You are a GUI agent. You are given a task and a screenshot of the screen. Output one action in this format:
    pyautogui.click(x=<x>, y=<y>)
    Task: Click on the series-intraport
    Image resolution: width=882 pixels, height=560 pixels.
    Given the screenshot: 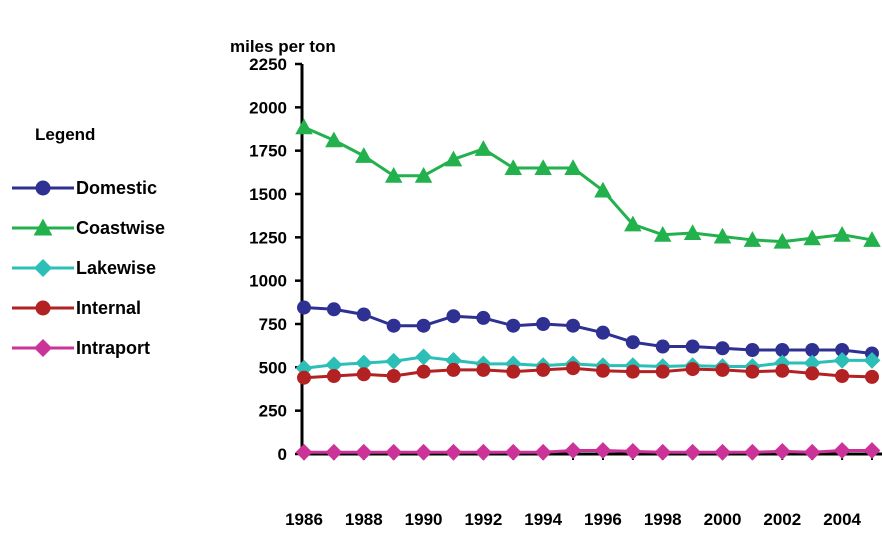 What is the action you would take?
    pyautogui.click(x=588, y=451)
    